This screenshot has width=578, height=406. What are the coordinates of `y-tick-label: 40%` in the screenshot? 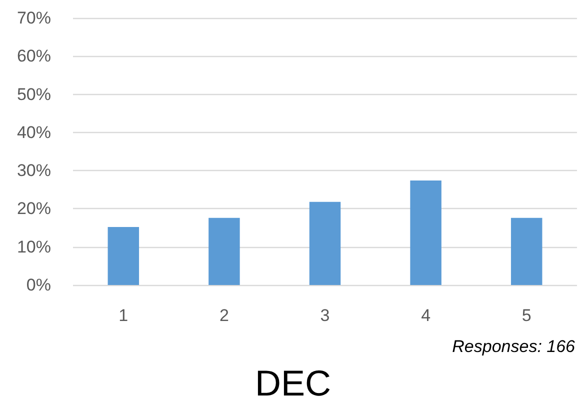 It's located at (33, 132).